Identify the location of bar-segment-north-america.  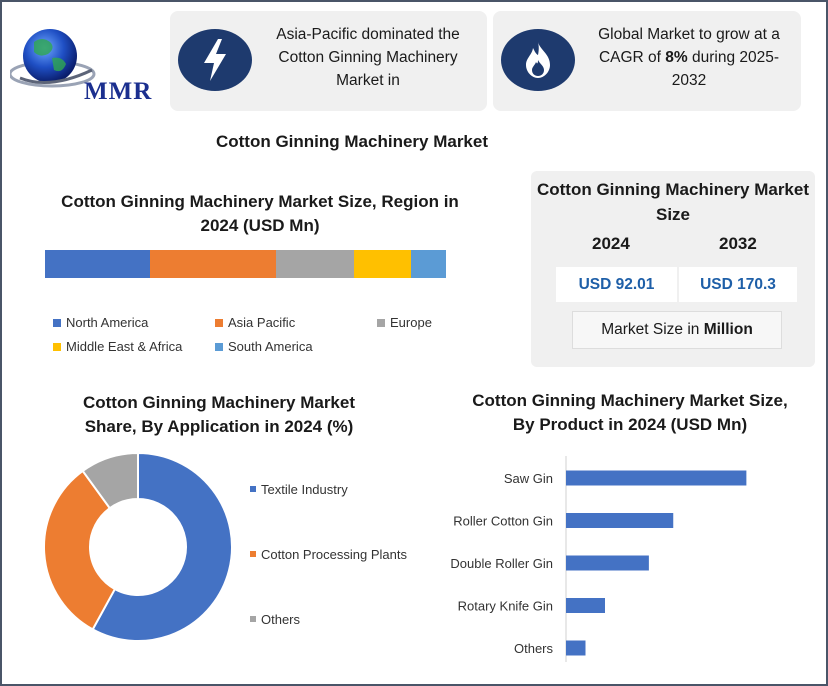
(97, 264).